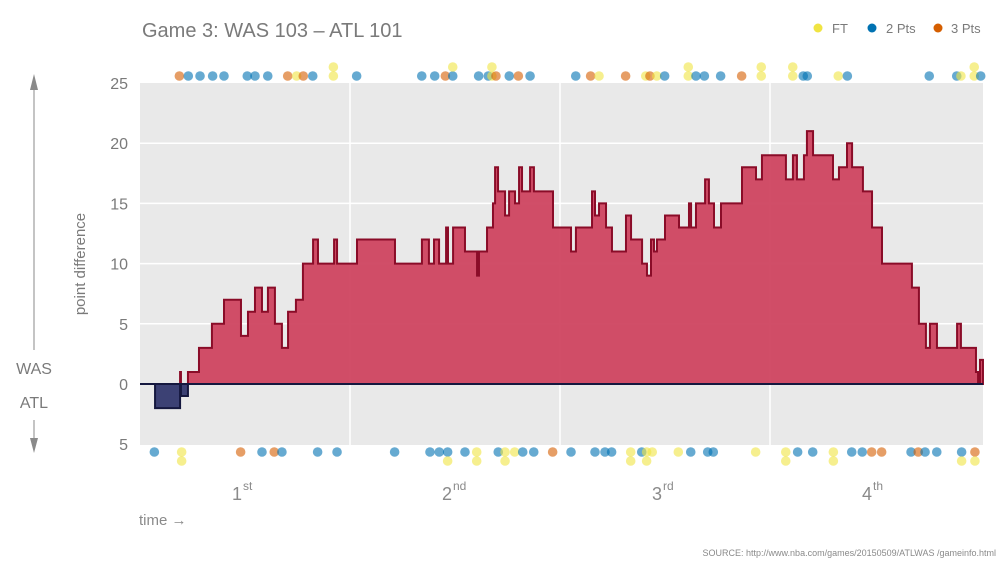  I want to click on quarter-label: 2, so click(447, 494).